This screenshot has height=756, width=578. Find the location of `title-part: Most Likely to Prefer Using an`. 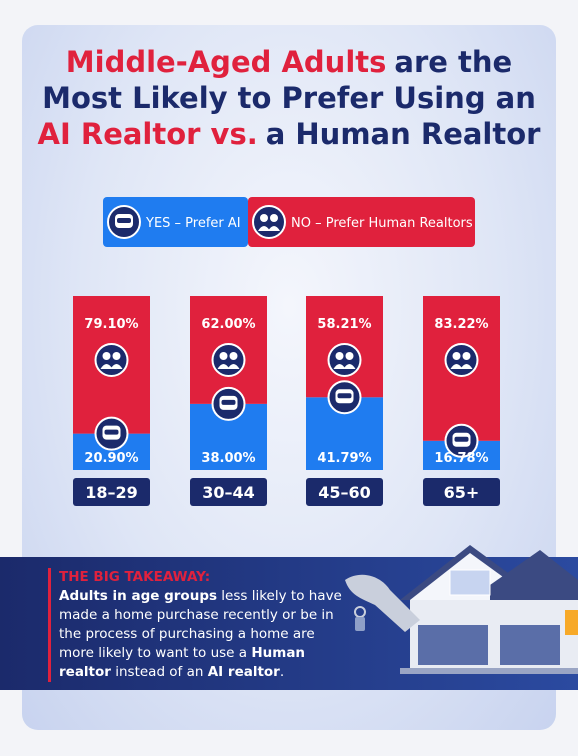

title-part: Most Likely to Prefer Using an is located at coordinates (289, 98).